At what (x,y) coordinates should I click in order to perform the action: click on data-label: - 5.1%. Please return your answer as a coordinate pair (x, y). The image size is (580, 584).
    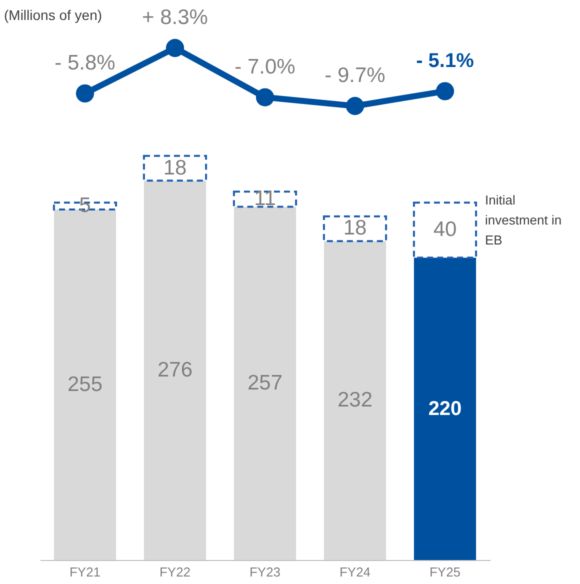
    Looking at the image, I should click on (445, 61).